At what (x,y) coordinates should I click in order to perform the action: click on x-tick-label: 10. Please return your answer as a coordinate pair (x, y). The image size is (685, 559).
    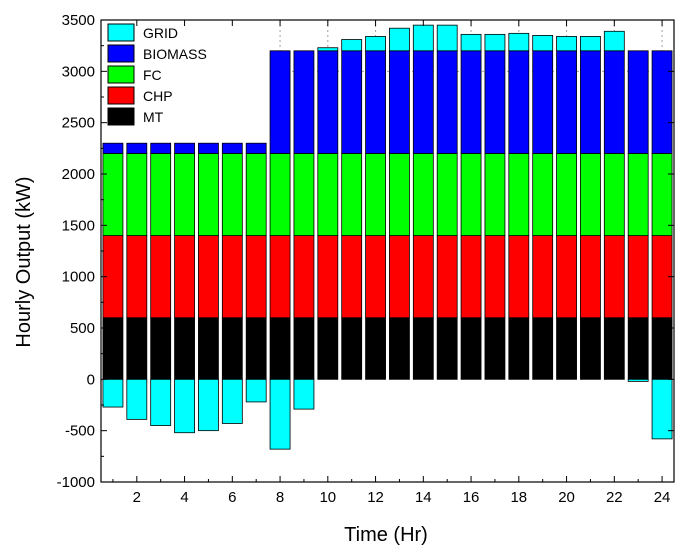
    Looking at the image, I should click on (327, 497).